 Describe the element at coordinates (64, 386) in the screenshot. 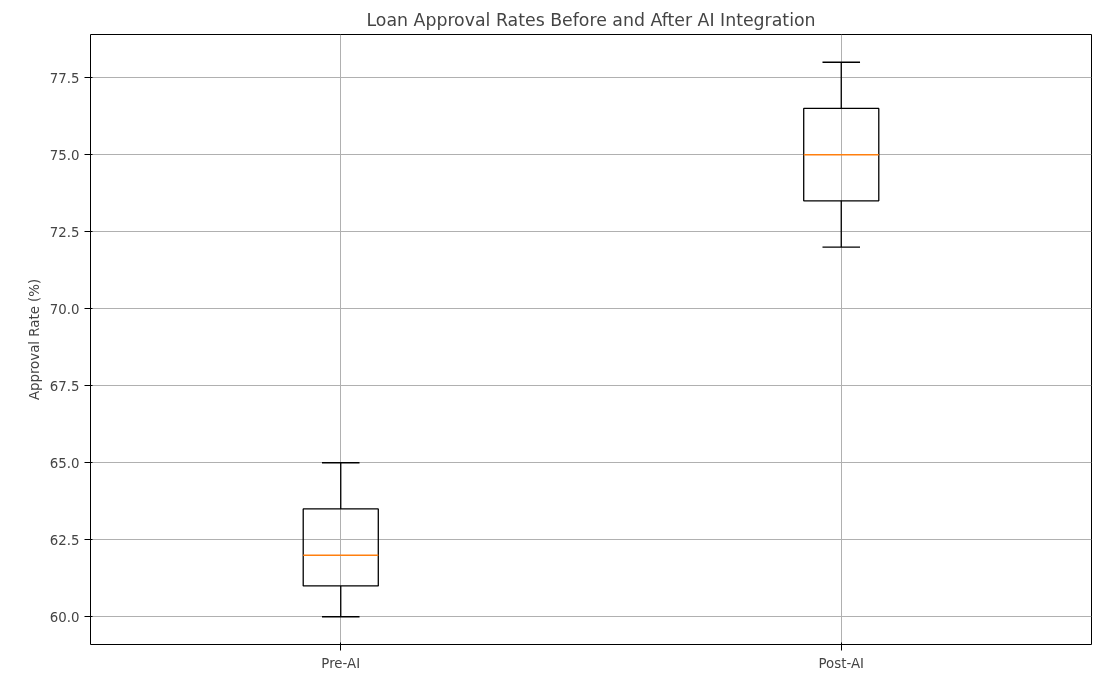

I see `y-tick-label: 67.5` at that location.